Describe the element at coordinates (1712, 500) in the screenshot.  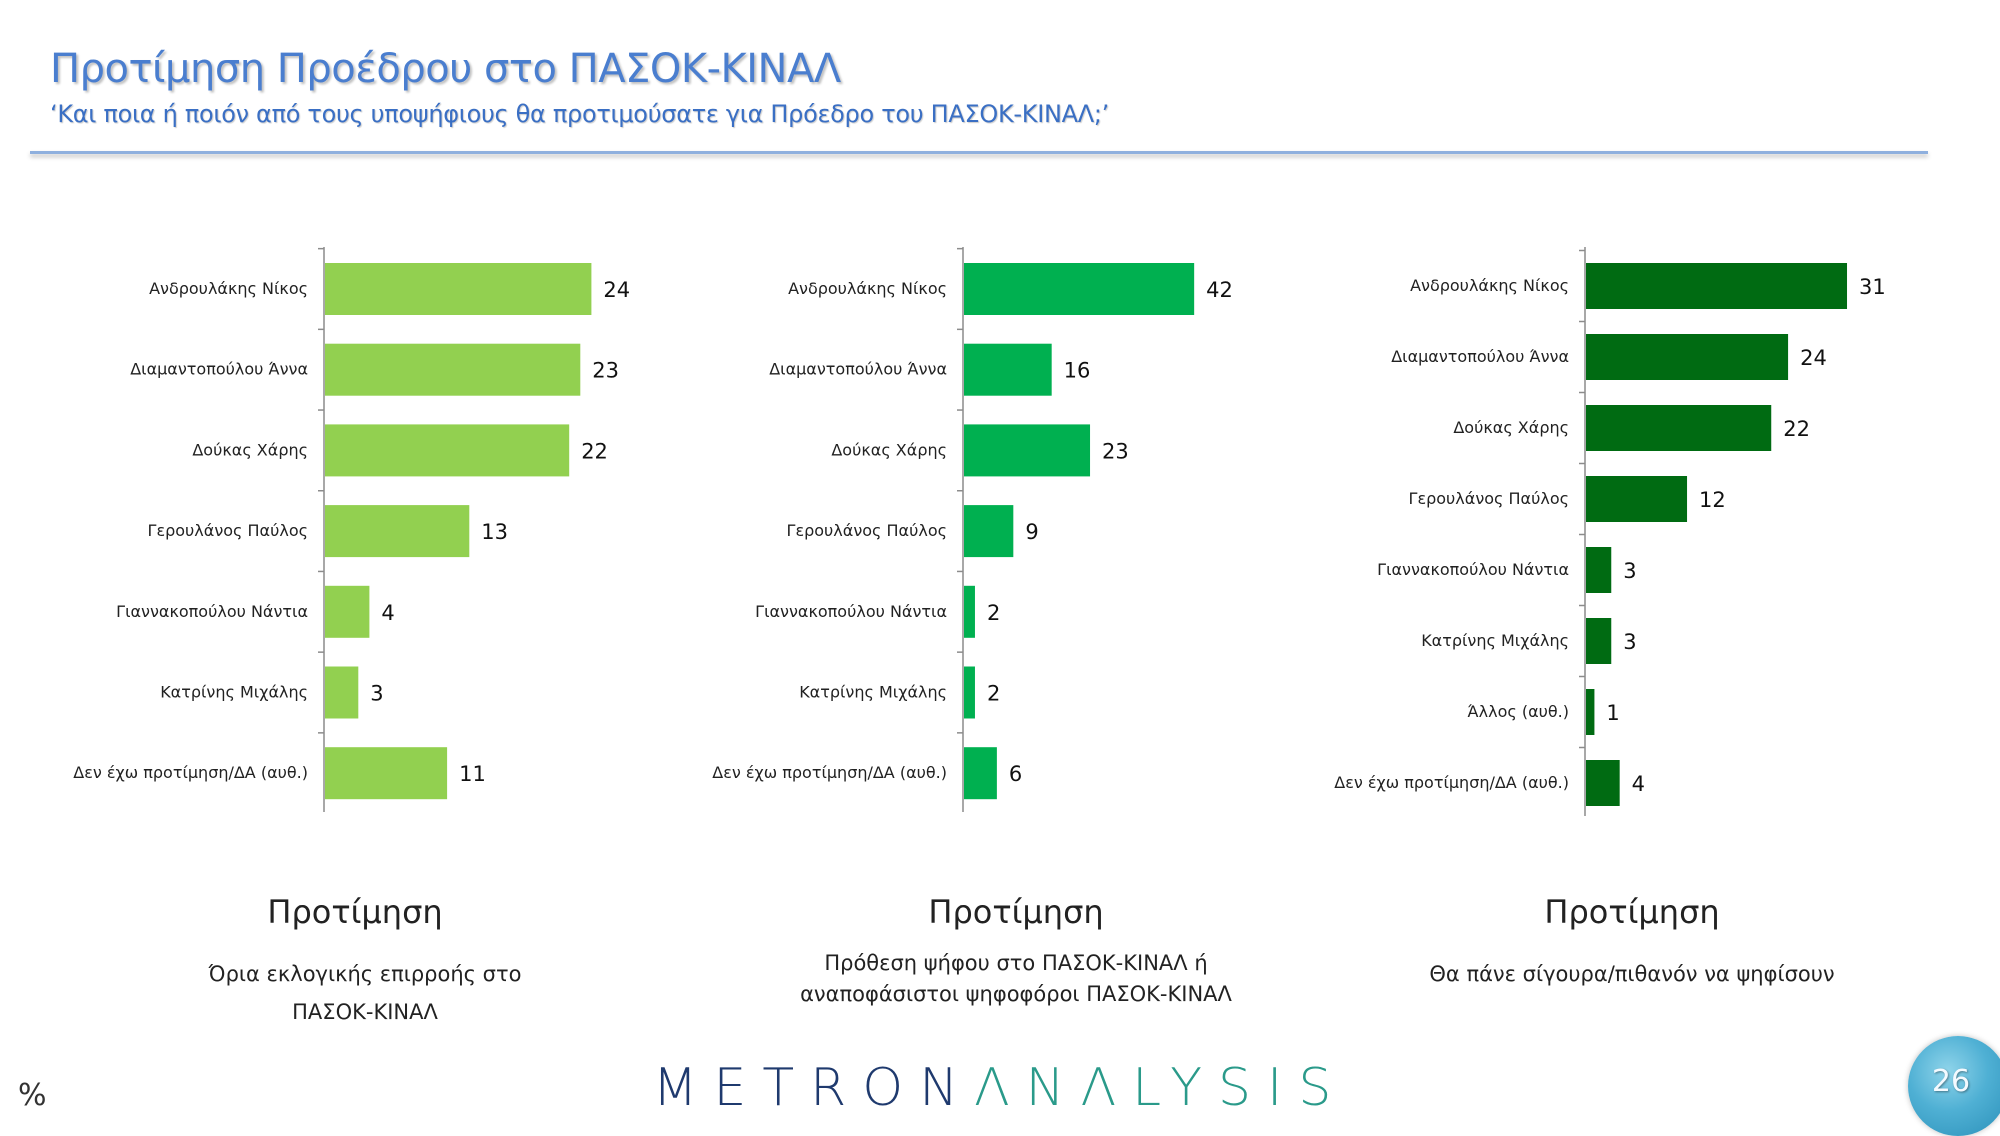
I see `data-label: 12` at that location.